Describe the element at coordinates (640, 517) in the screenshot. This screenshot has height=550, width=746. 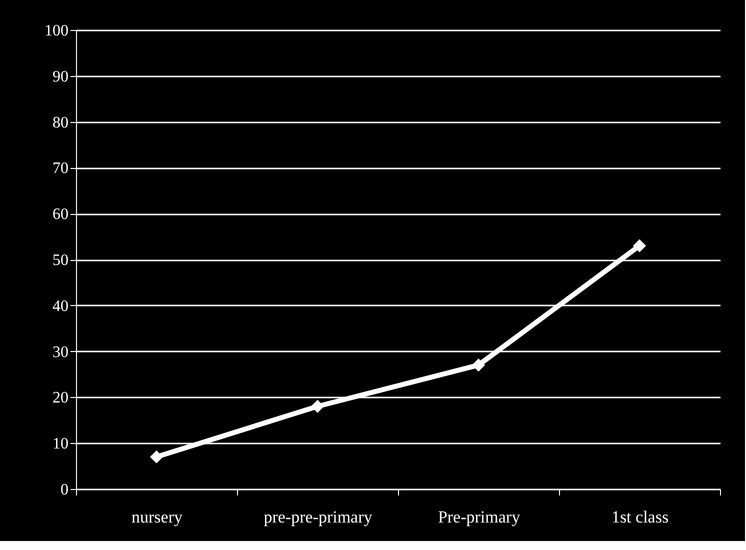
I see `x-tick-label: 1st class` at that location.